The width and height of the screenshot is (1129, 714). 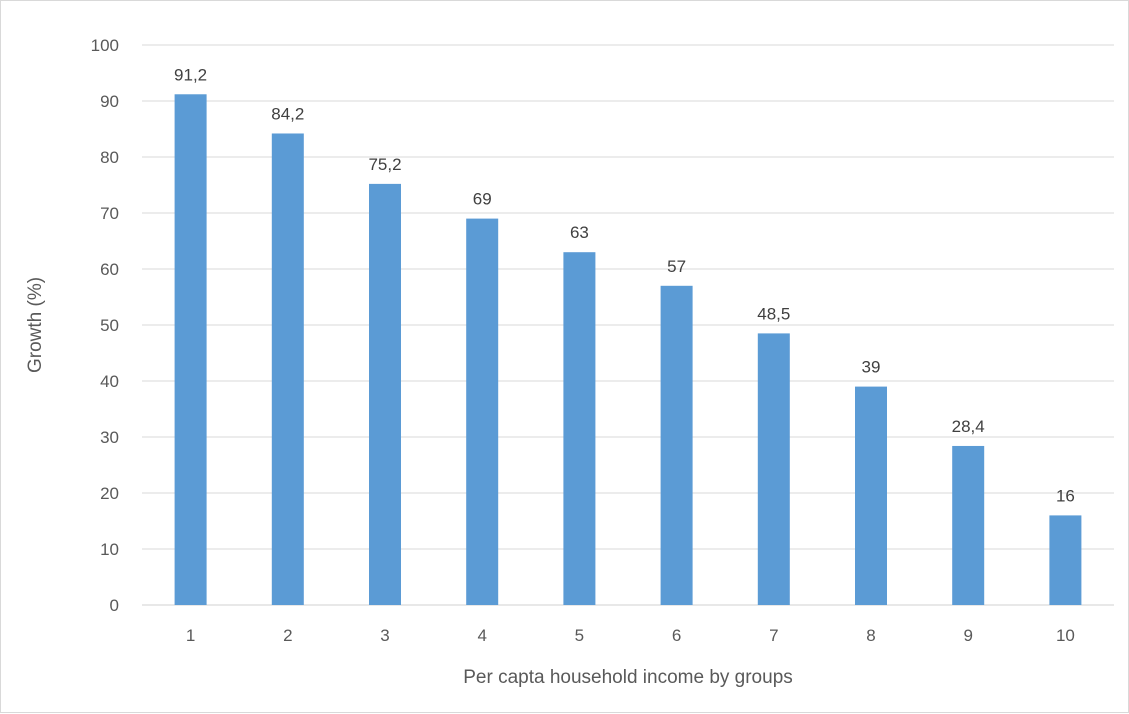 What do you see at coordinates (109, 269) in the screenshot?
I see `y-tick-label: 60` at bounding box center [109, 269].